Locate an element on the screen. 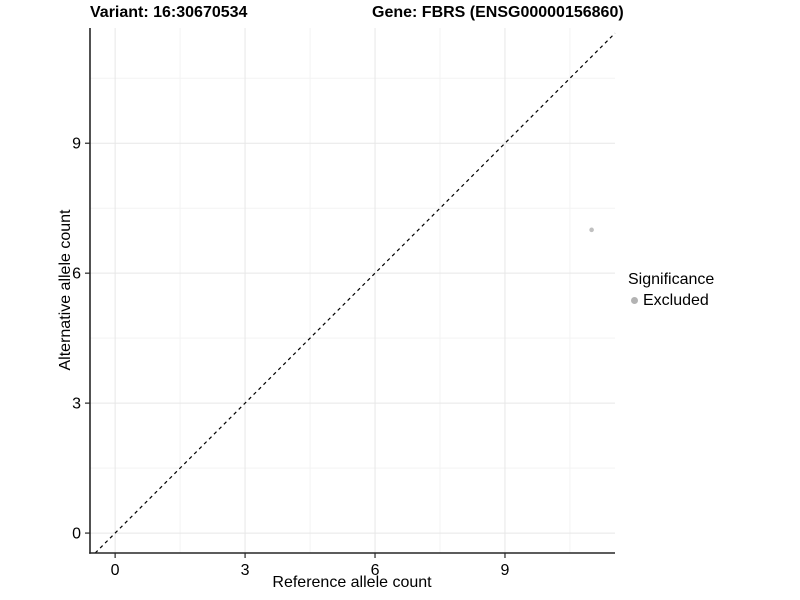  x-tick-label: 3 is located at coordinates (245, 570).